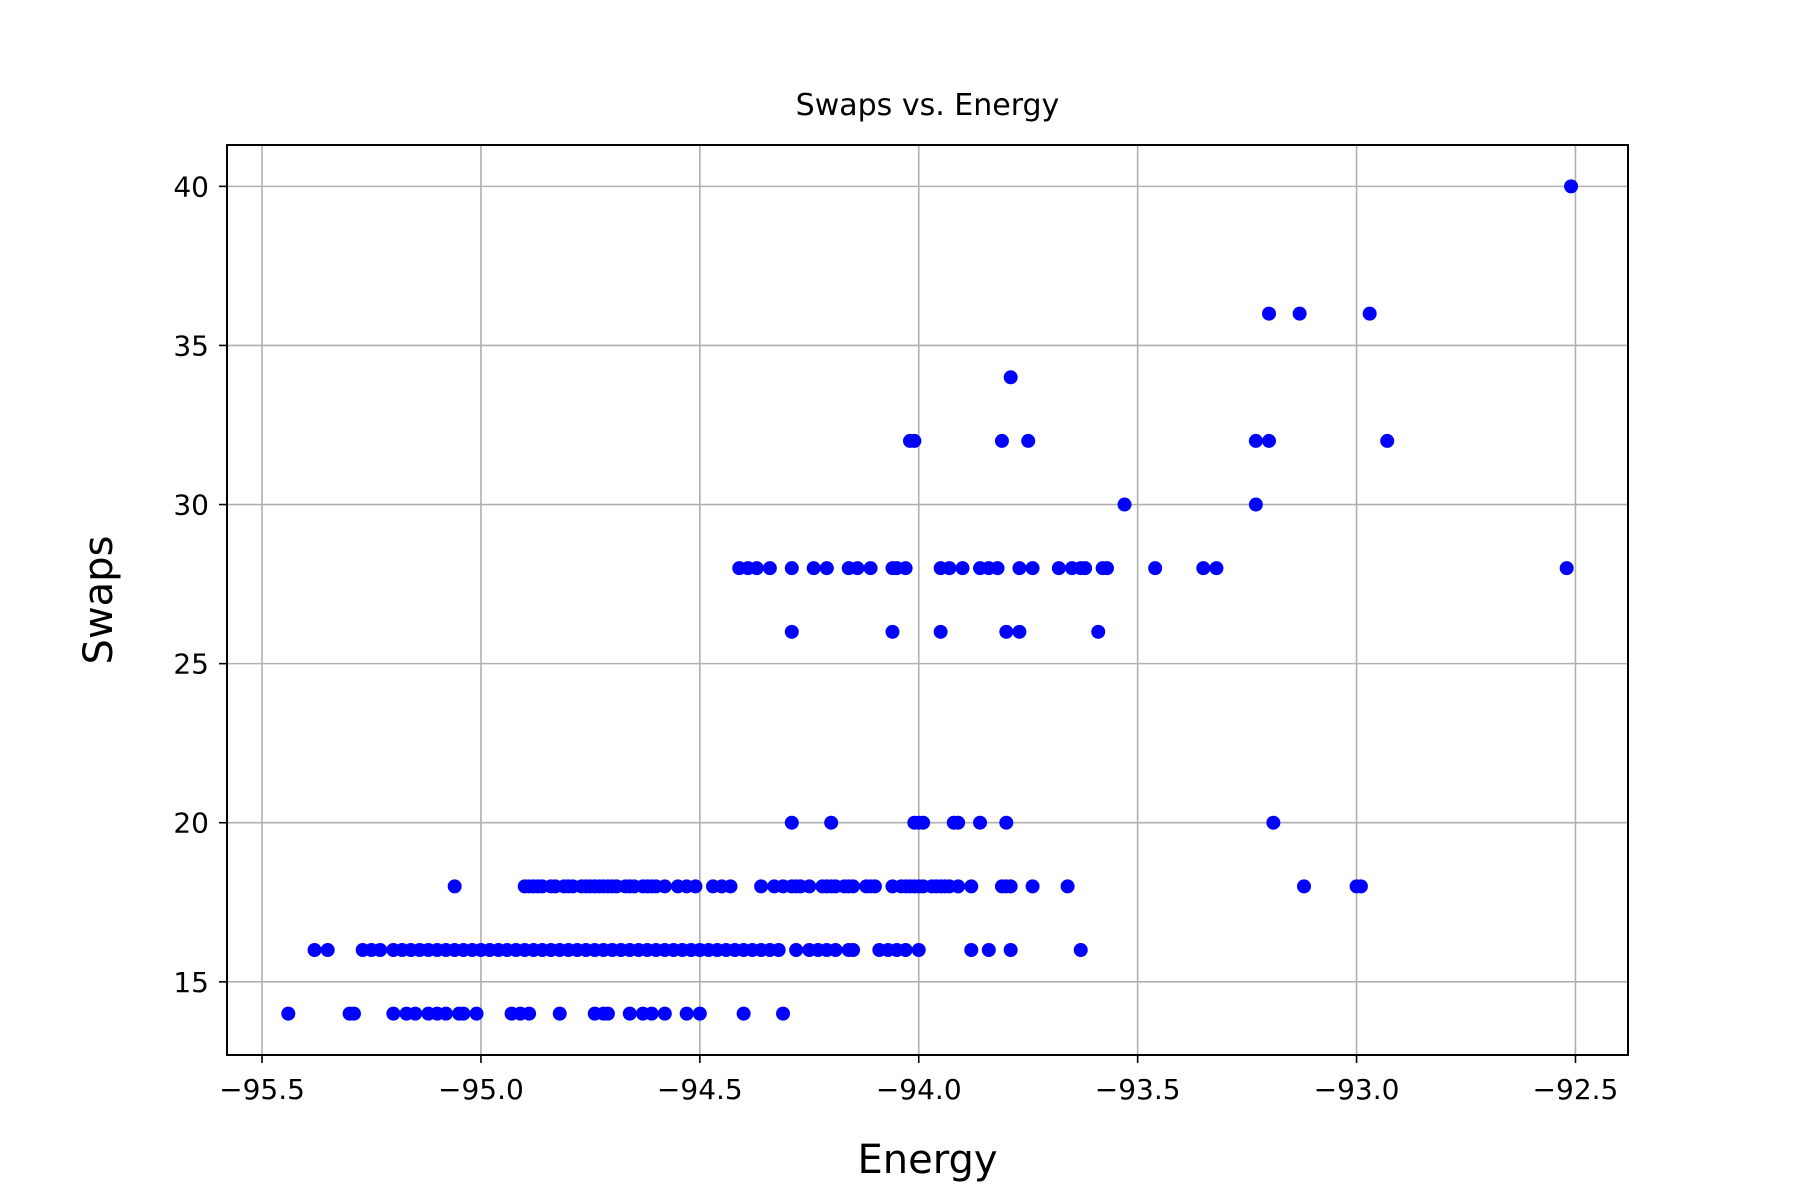 This screenshot has height=1200, width=1800. Describe the element at coordinates (1357, 1089) in the screenshot. I see `x-tick-label: −93.0` at that location.